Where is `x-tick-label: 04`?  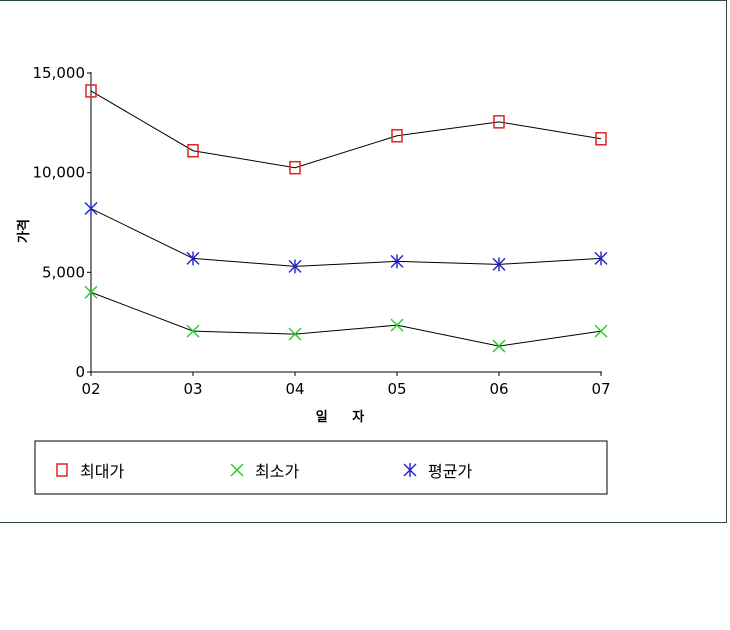
x-tick-label: 04 is located at coordinates (294, 389).